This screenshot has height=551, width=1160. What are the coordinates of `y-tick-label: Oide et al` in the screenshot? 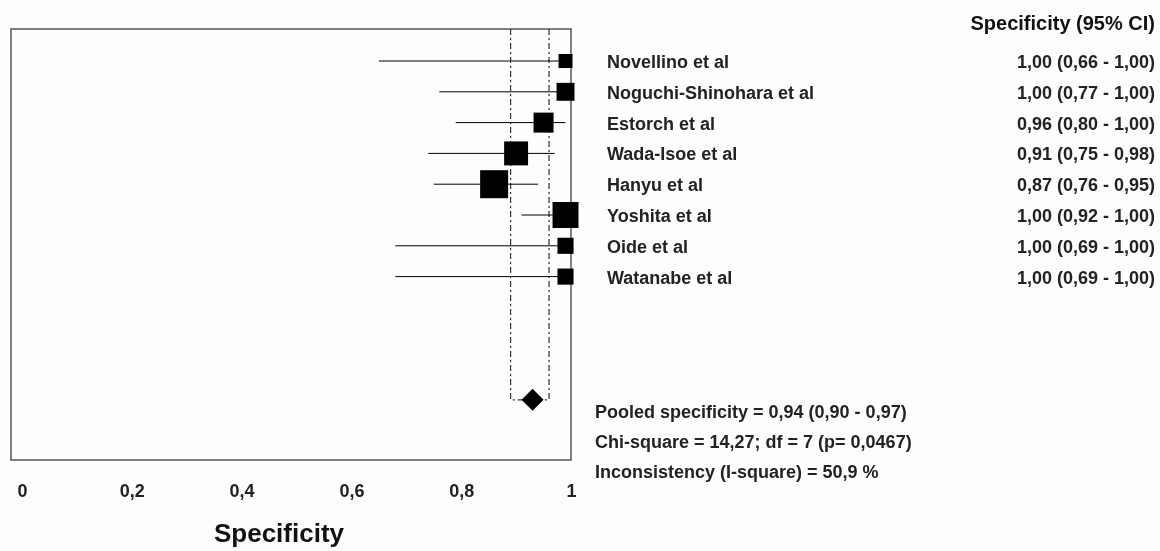 It's located at (648, 246).